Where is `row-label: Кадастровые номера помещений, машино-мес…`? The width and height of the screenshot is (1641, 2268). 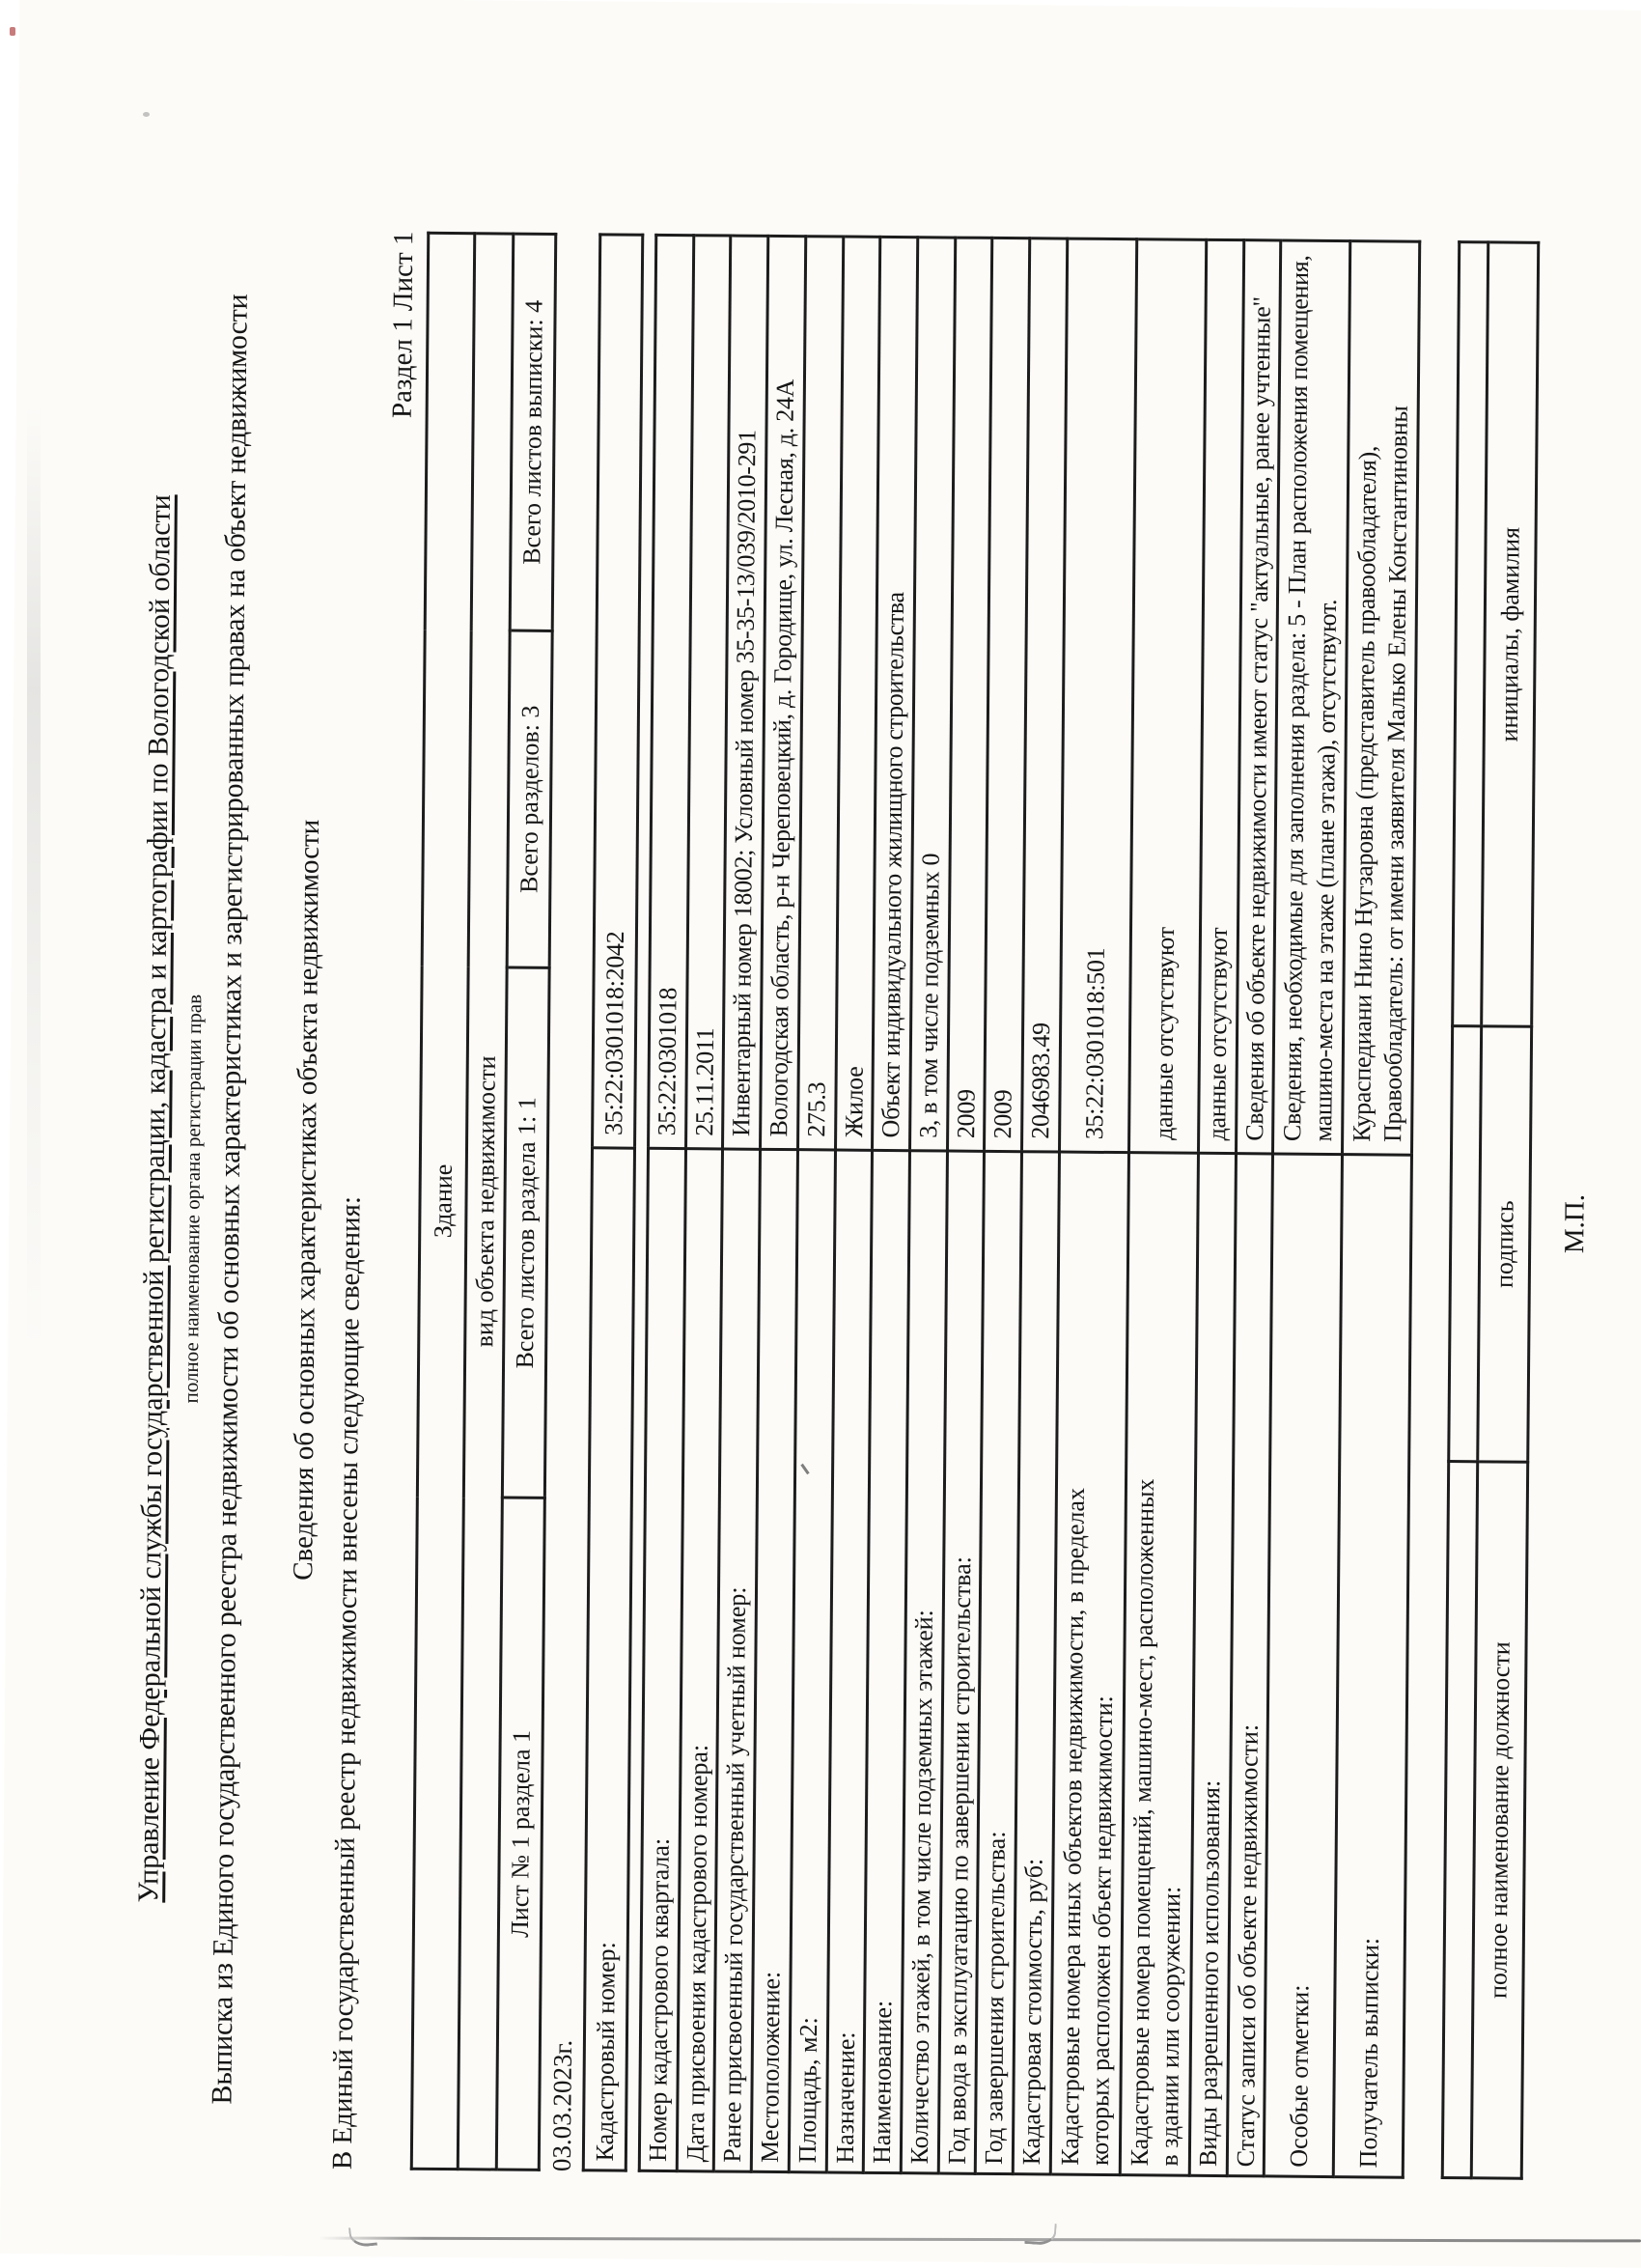
row-label: Кадастровые номера помещений, машино-мес… is located at coordinates (1160, 1665).